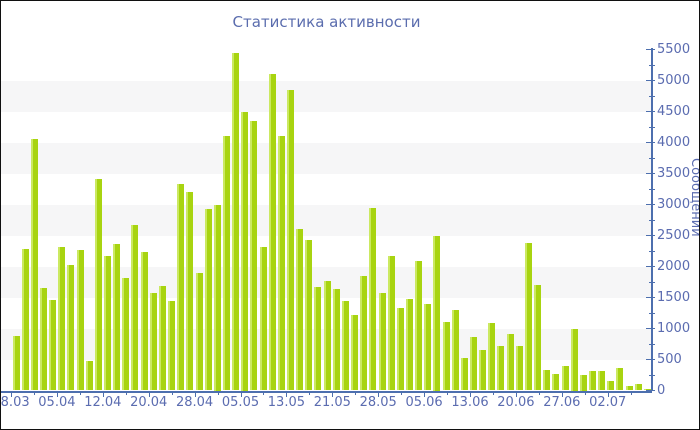 The height and width of the screenshot is (430, 700). Describe the element at coordinates (103, 402) in the screenshot. I see `x-tick-label: 12.04` at that location.